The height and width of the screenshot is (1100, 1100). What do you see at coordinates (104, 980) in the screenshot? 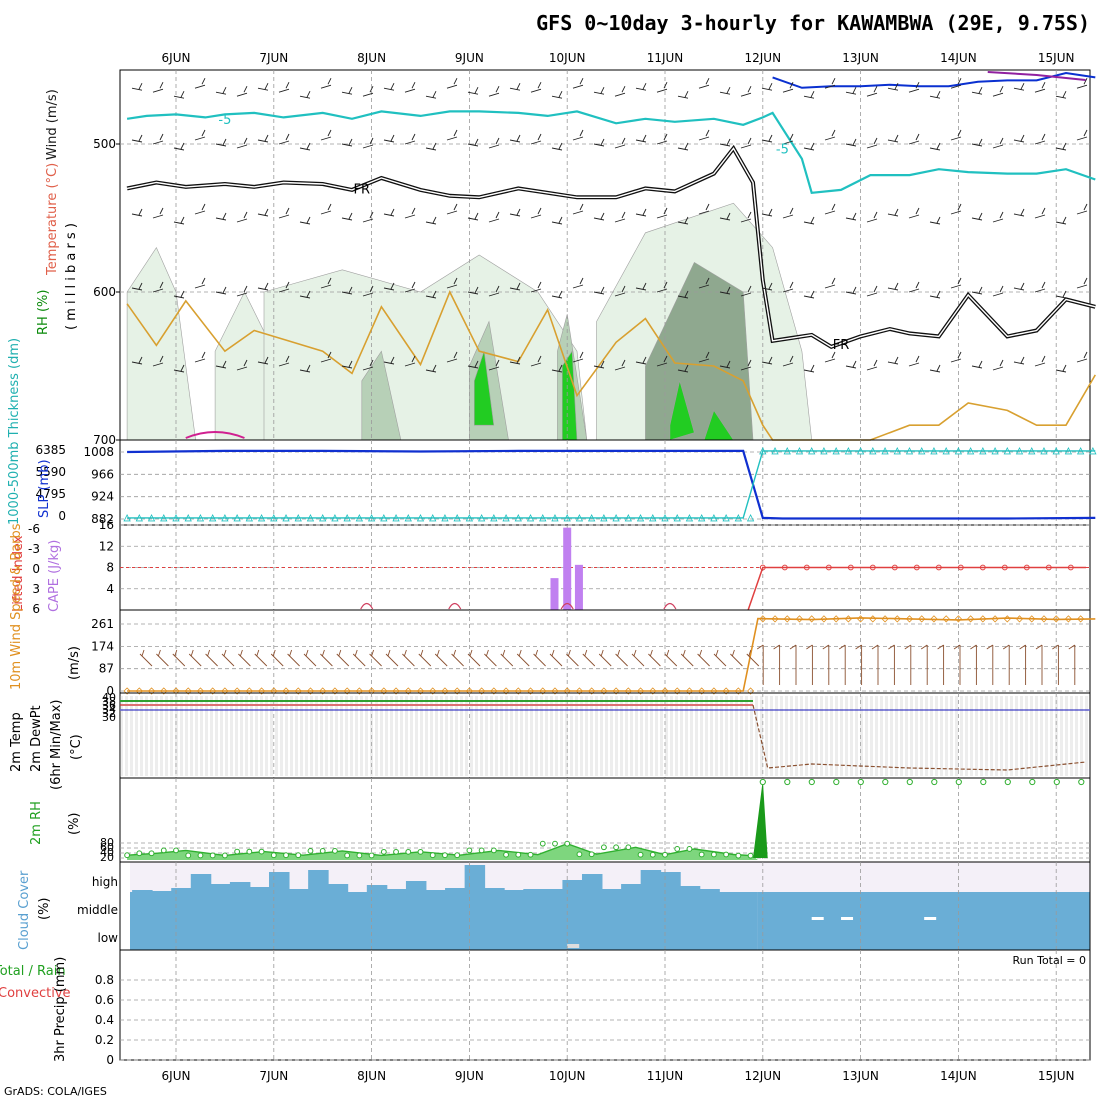
I see `precip-tick-label: 0.8` at bounding box center [104, 980].